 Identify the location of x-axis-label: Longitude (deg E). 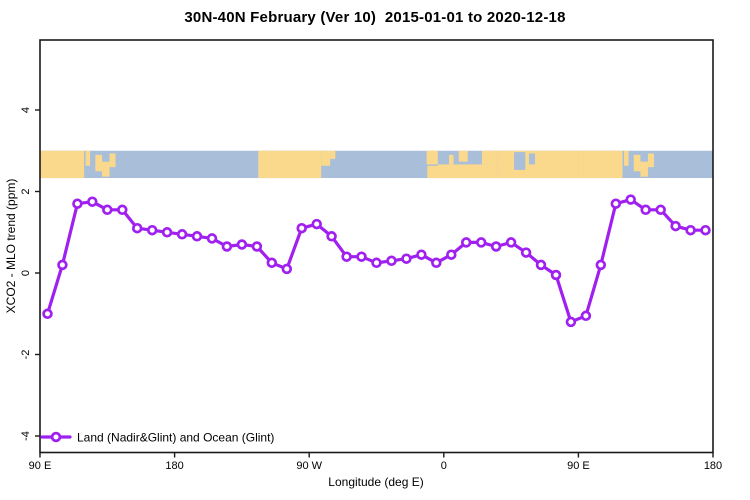
(375, 482).